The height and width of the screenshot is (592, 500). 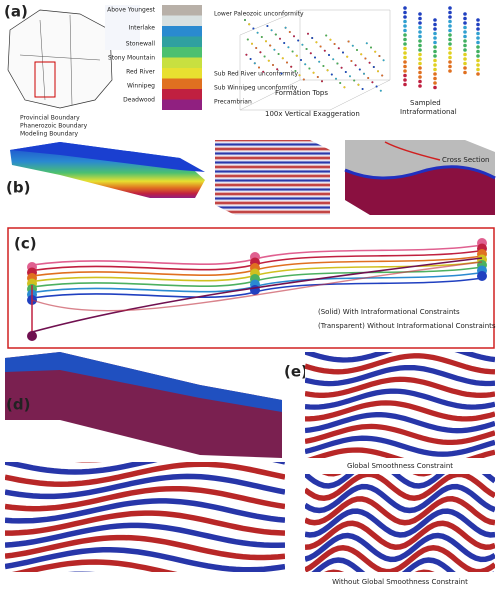 What do you see at coordinates (412, 151) in the screenshot?
I see `arrow` at bounding box center [412, 151].